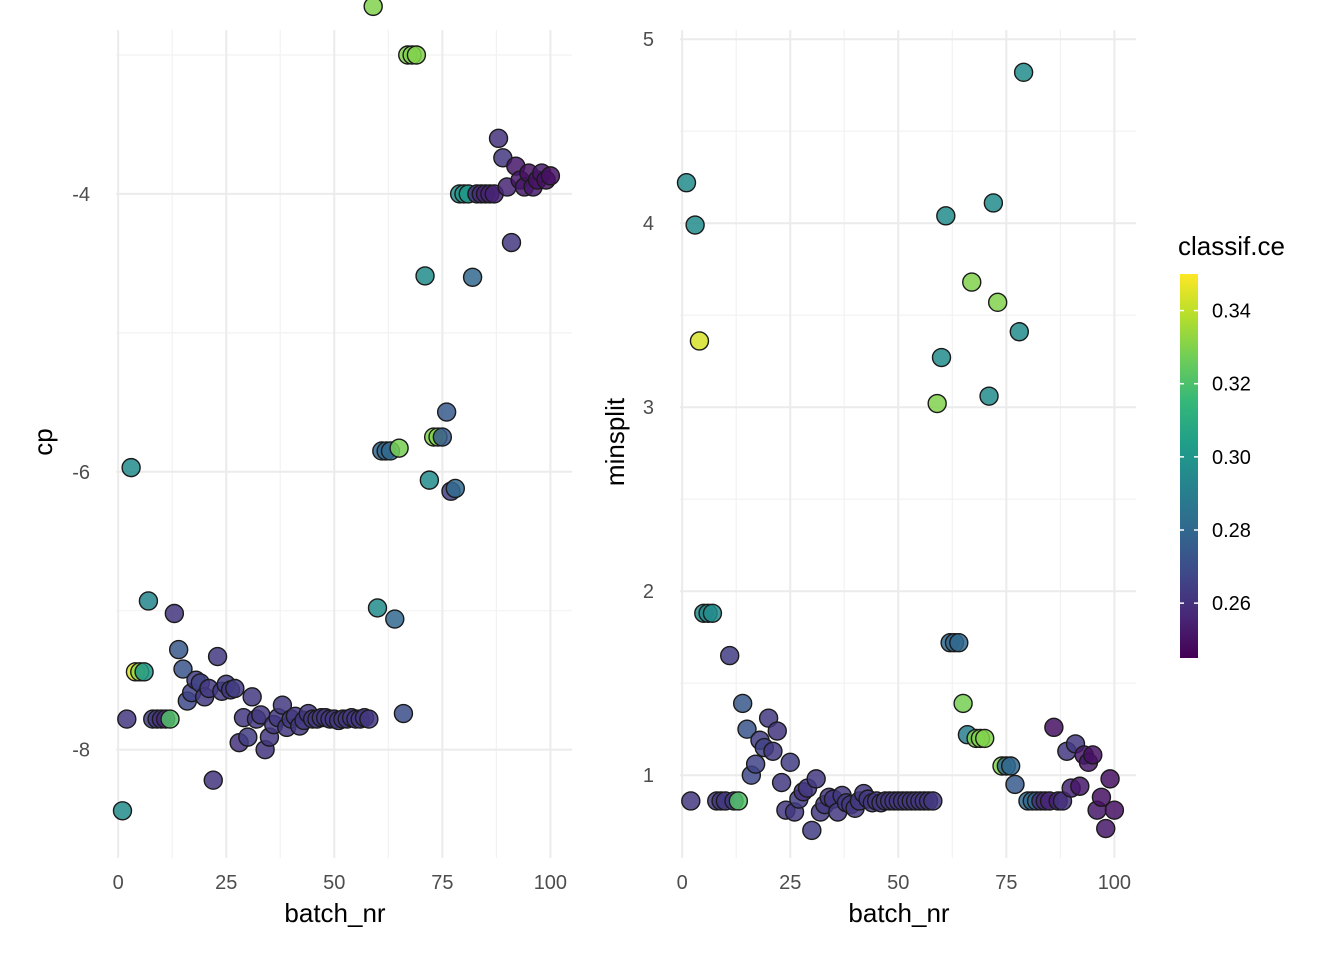 This screenshot has height=965, width=1344. What do you see at coordinates (648, 40) in the screenshot?
I see `minsplit-y-tick-label: 5` at bounding box center [648, 40].